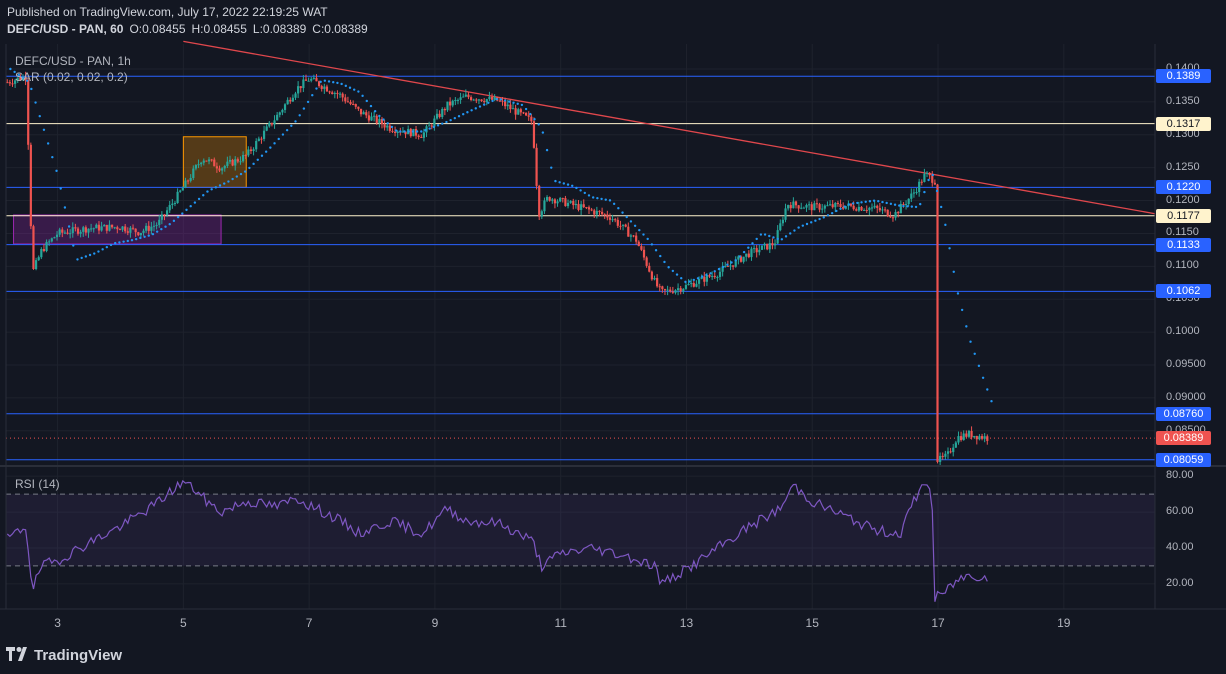  I want to click on time-tick: 15, so click(812, 623).